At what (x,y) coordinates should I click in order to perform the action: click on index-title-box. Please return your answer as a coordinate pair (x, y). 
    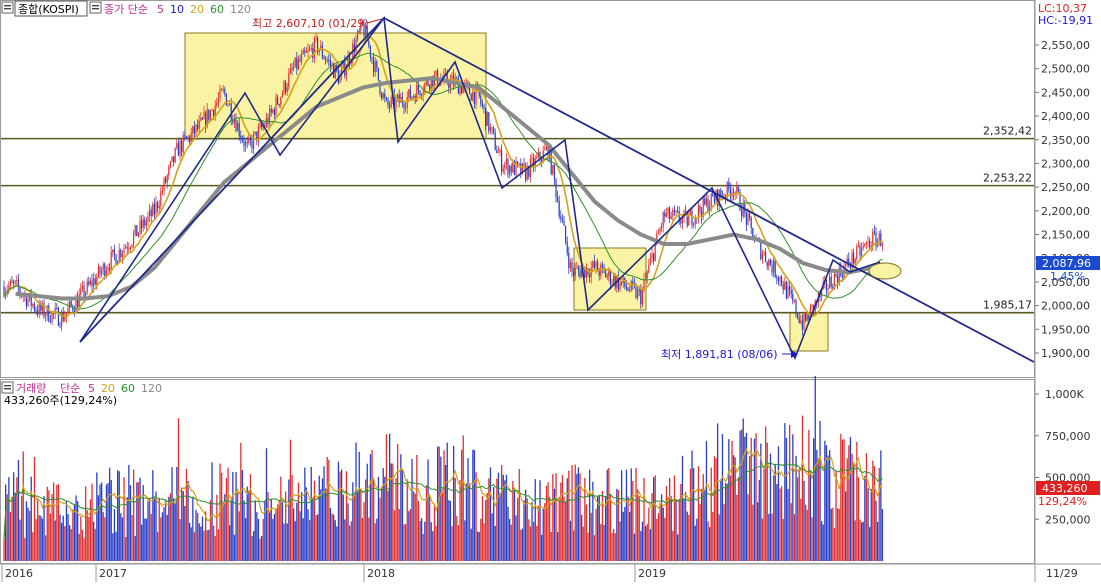
    Looking at the image, I should click on (51, 8).